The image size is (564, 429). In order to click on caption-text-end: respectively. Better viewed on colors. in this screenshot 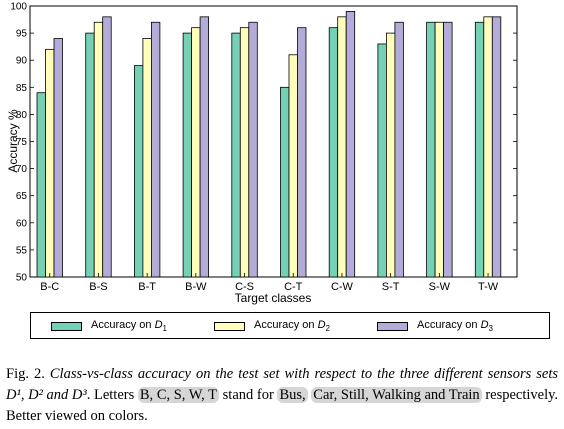, I will do `click(282, 405)`.